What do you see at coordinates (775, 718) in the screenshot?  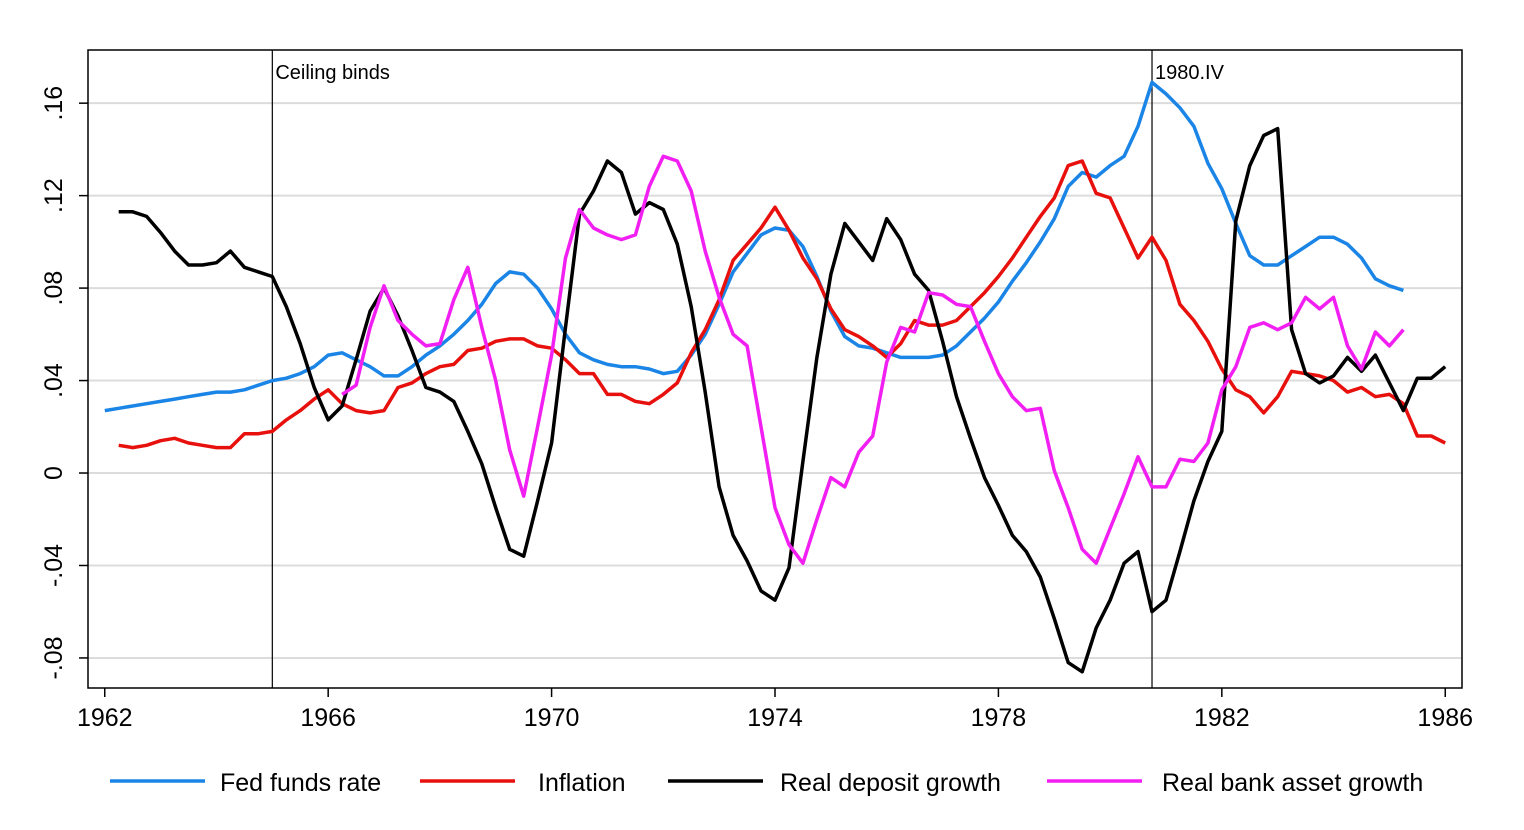 I see `x-tick-label: 1974` at bounding box center [775, 718].